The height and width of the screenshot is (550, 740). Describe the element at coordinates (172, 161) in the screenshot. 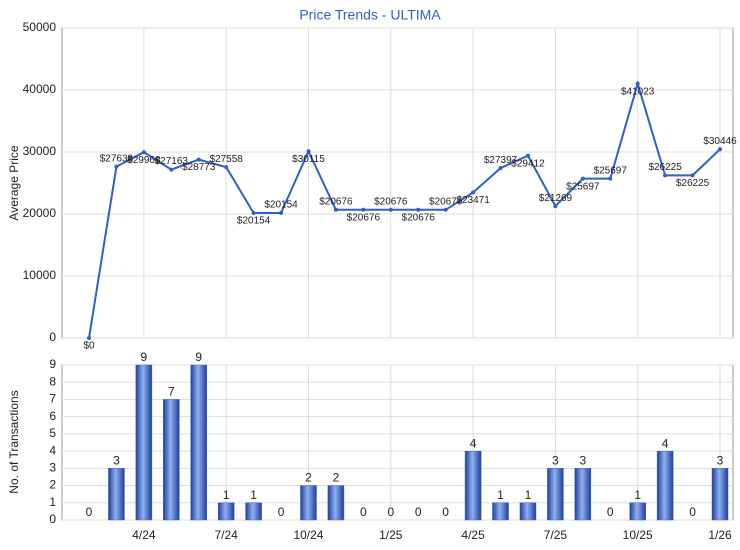

I see `value-label: $27163` at that location.